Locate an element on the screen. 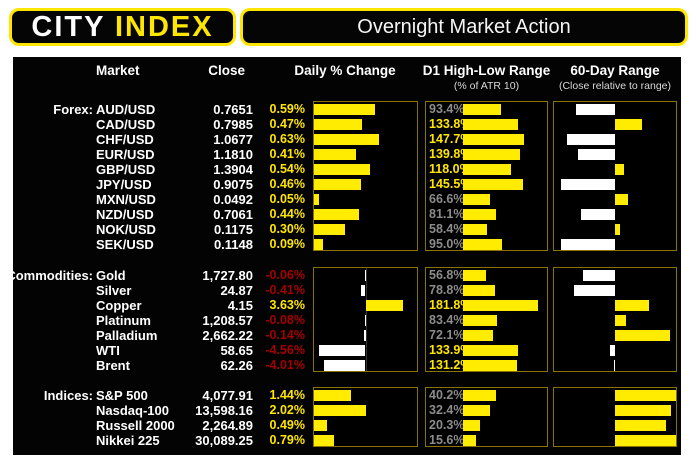 The width and height of the screenshot is (696, 461). logo-index-text: INDEX is located at coordinates (164, 26).